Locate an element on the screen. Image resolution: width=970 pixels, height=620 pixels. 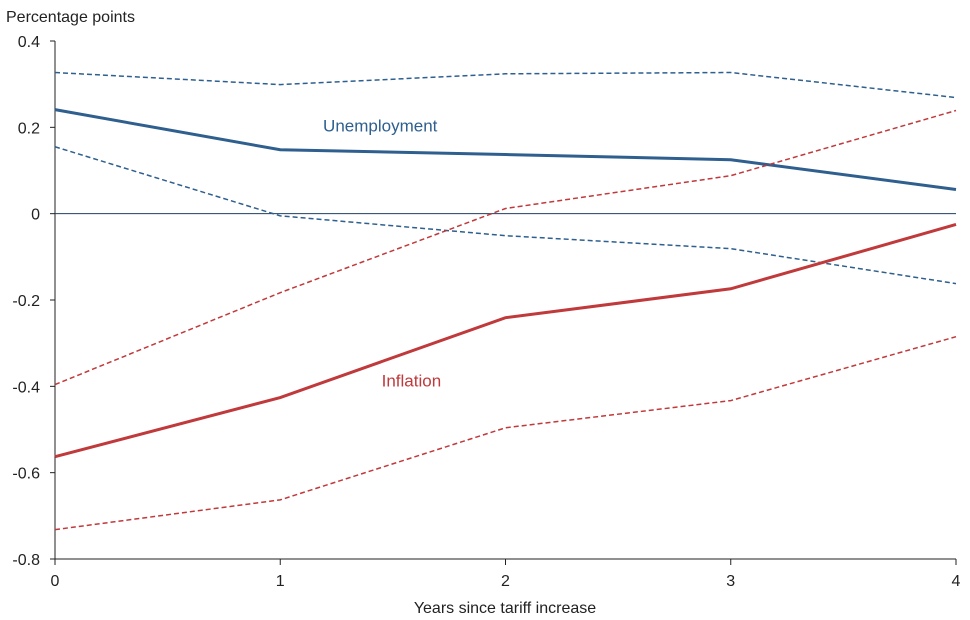
x-tick-label: 3 is located at coordinates (730, 581).